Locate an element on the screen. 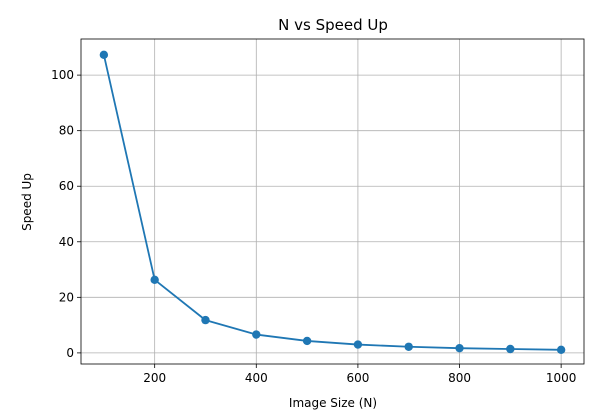  x-tick-label: 400 is located at coordinates (256, 378).